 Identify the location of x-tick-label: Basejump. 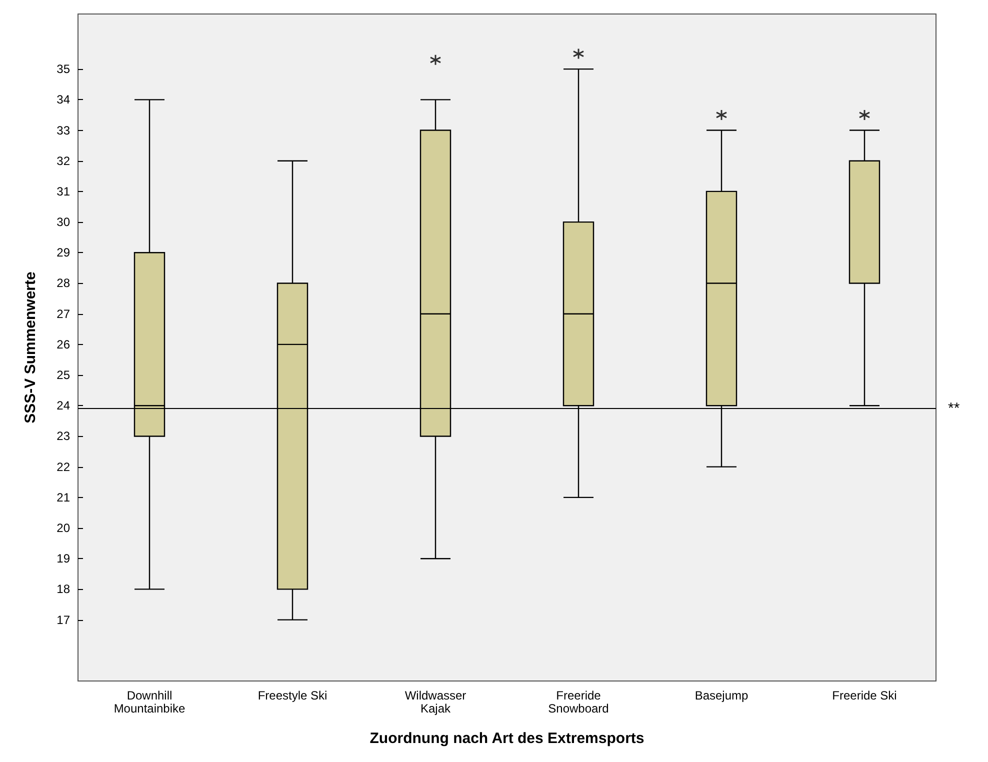
(721, 695).